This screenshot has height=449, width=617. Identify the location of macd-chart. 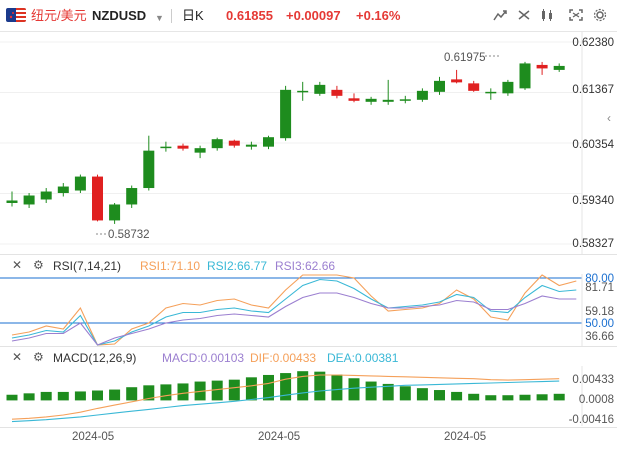
(294, 396).